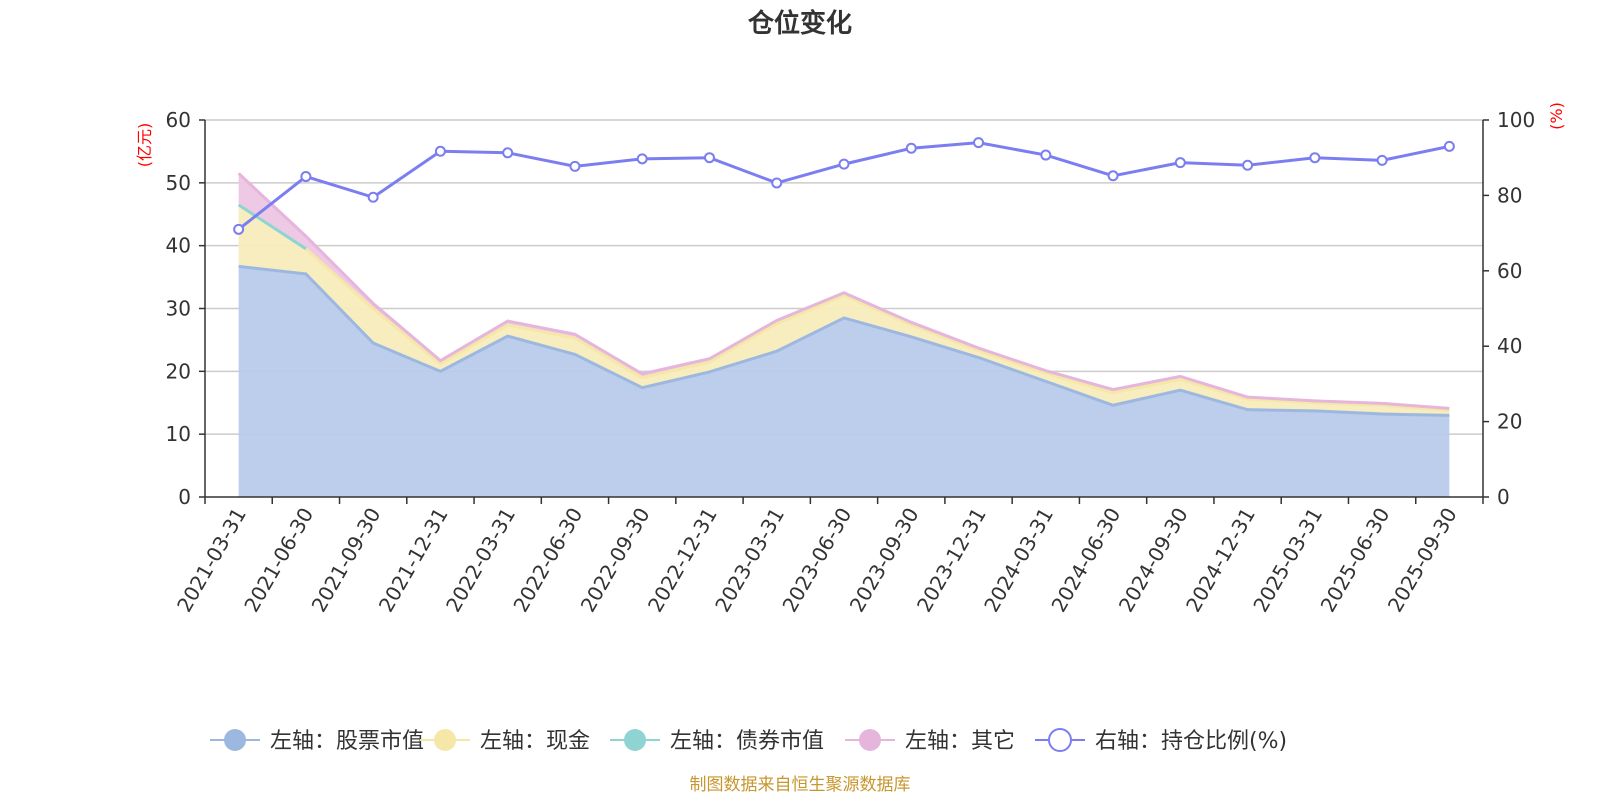  What do you see at coordinates (480, 560) in the screenshot?
I see `x-tick-label: 2022-03-31` at bounding box center [480, 560].